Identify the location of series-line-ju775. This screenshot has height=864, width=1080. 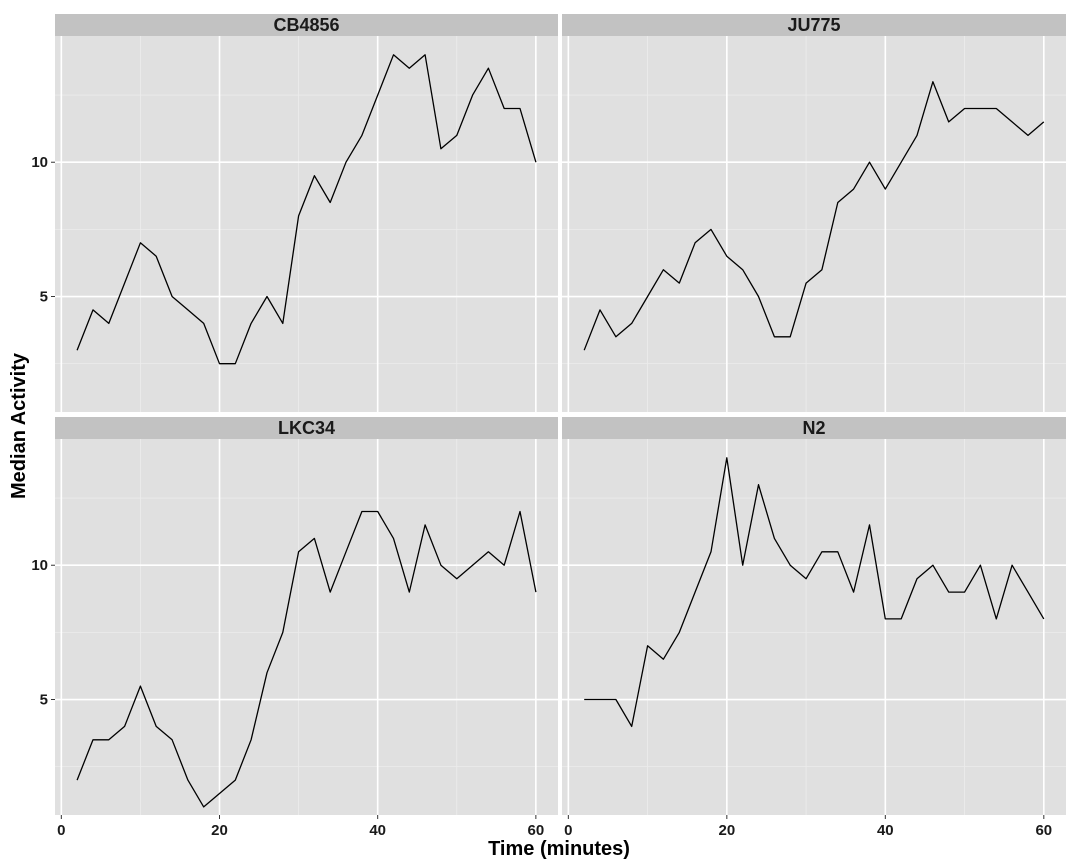
(814, 216).